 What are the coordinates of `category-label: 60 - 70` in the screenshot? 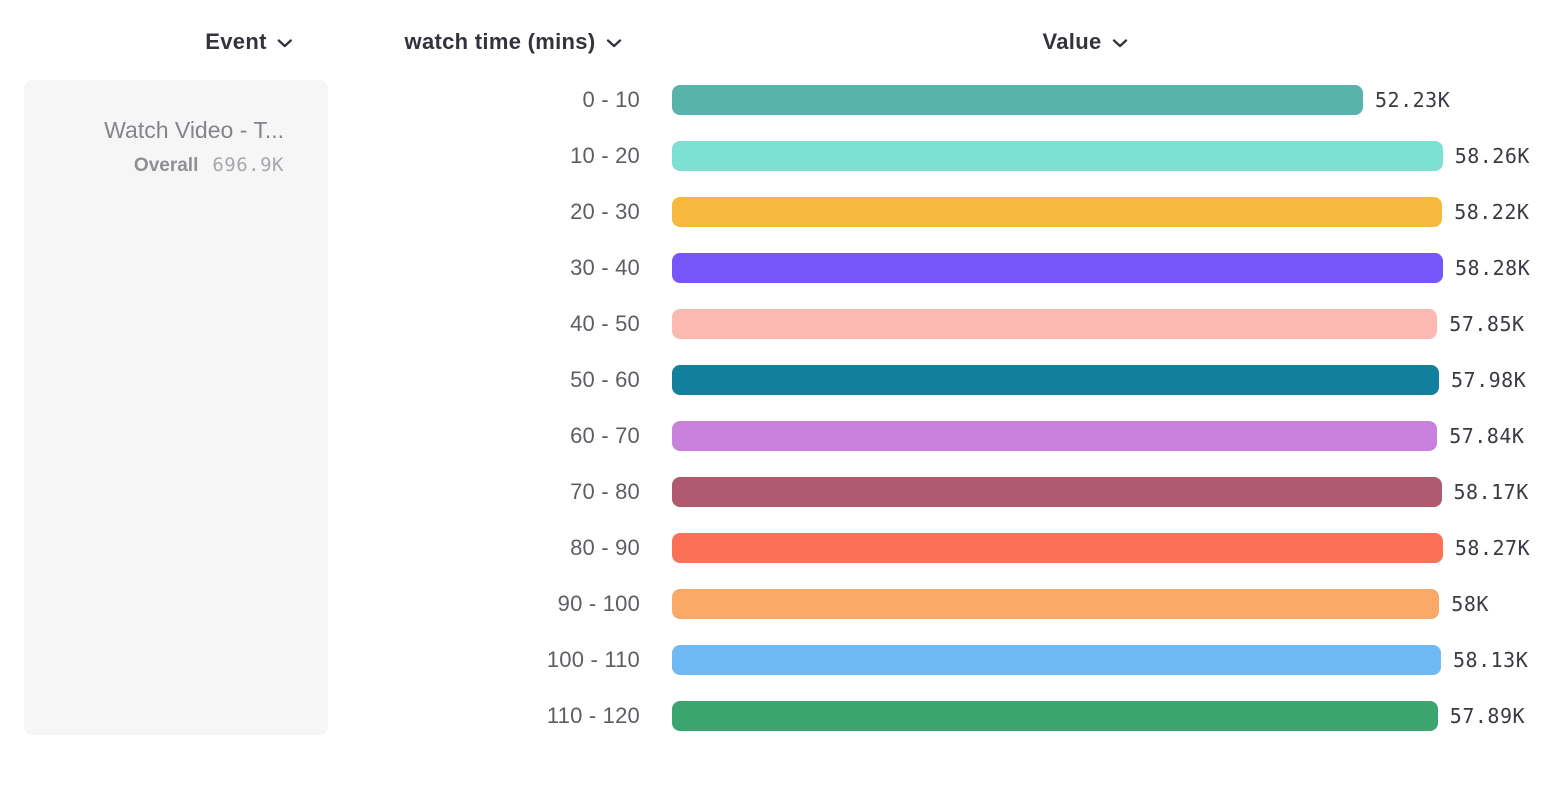 It's located at (605, 435).